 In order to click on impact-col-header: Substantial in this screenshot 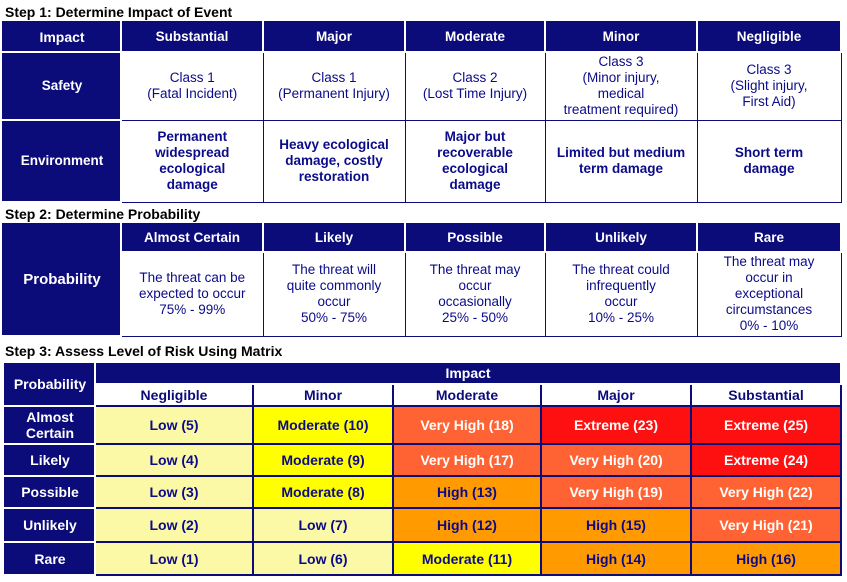, I will do `click(192, 37)`.